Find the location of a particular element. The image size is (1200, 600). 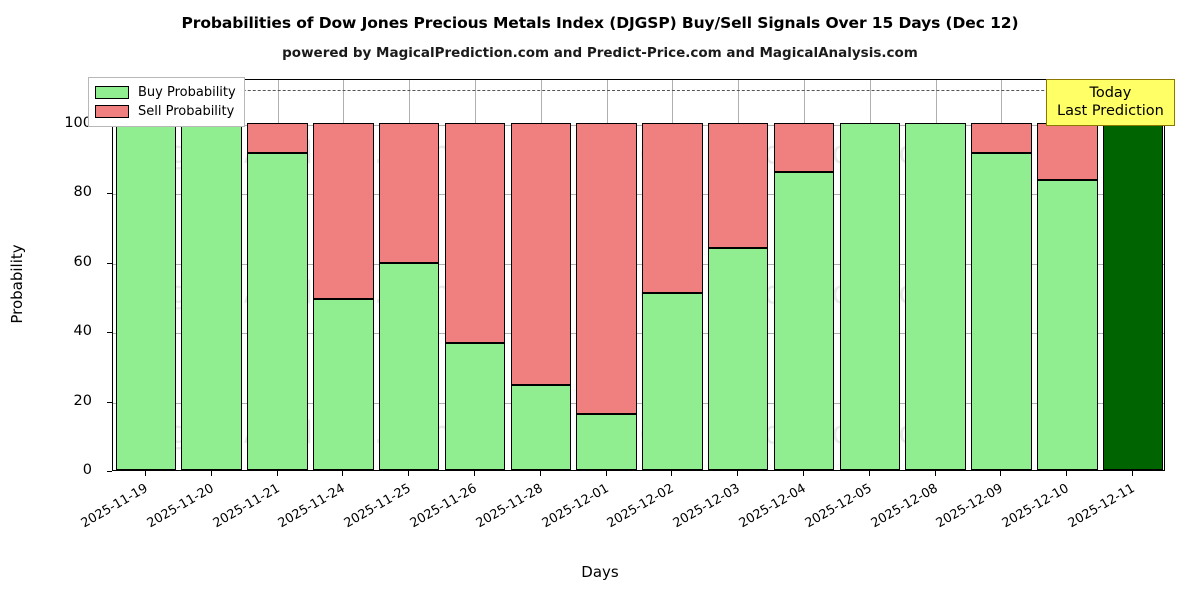

legend-swatch-sell-icon is located at coordinates (112, 111).